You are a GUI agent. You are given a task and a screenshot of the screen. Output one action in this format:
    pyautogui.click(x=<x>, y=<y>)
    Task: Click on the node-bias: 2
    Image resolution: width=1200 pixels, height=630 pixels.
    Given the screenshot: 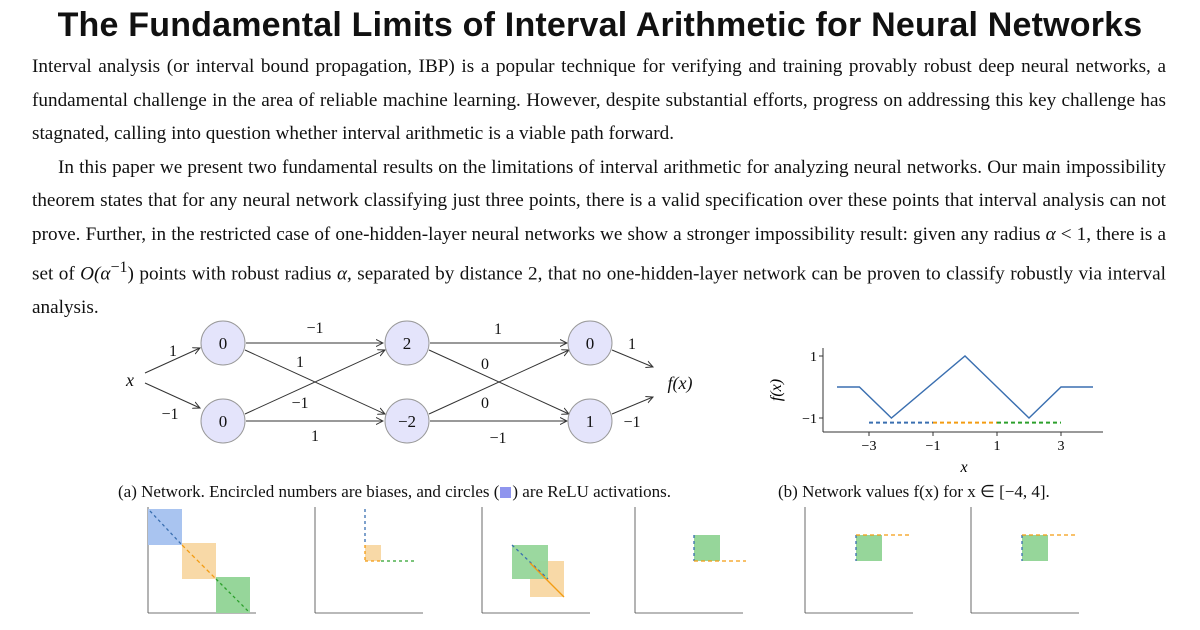 What is the action you would take?
    pyautogui.click(x=407, y=343)
    